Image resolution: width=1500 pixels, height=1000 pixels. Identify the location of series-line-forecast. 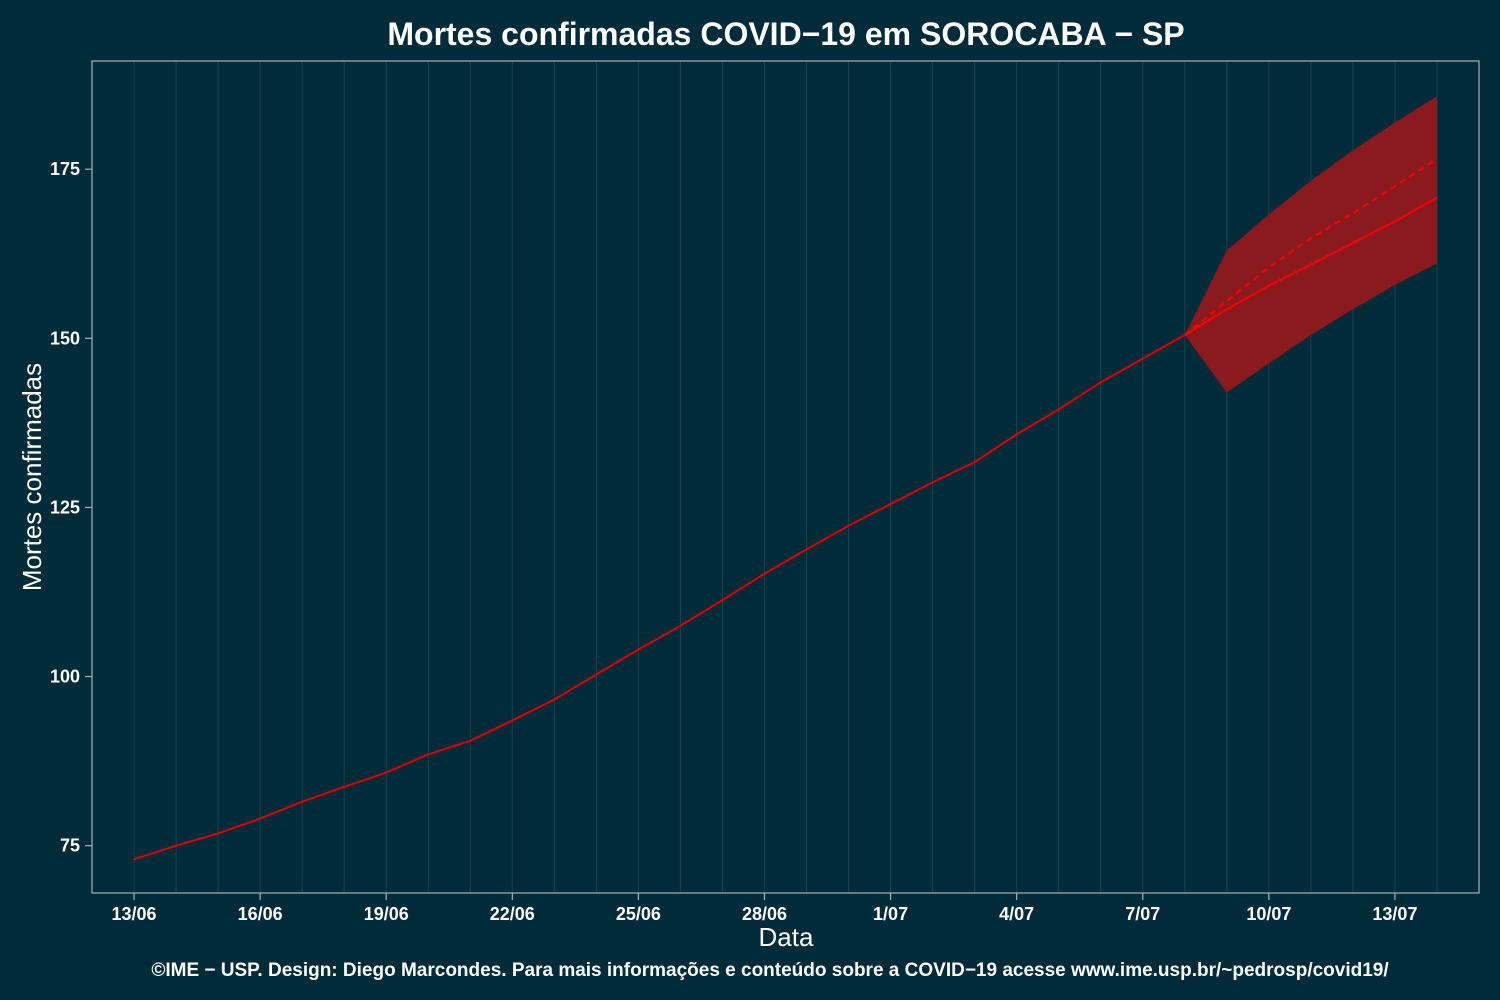
(1311, 266).